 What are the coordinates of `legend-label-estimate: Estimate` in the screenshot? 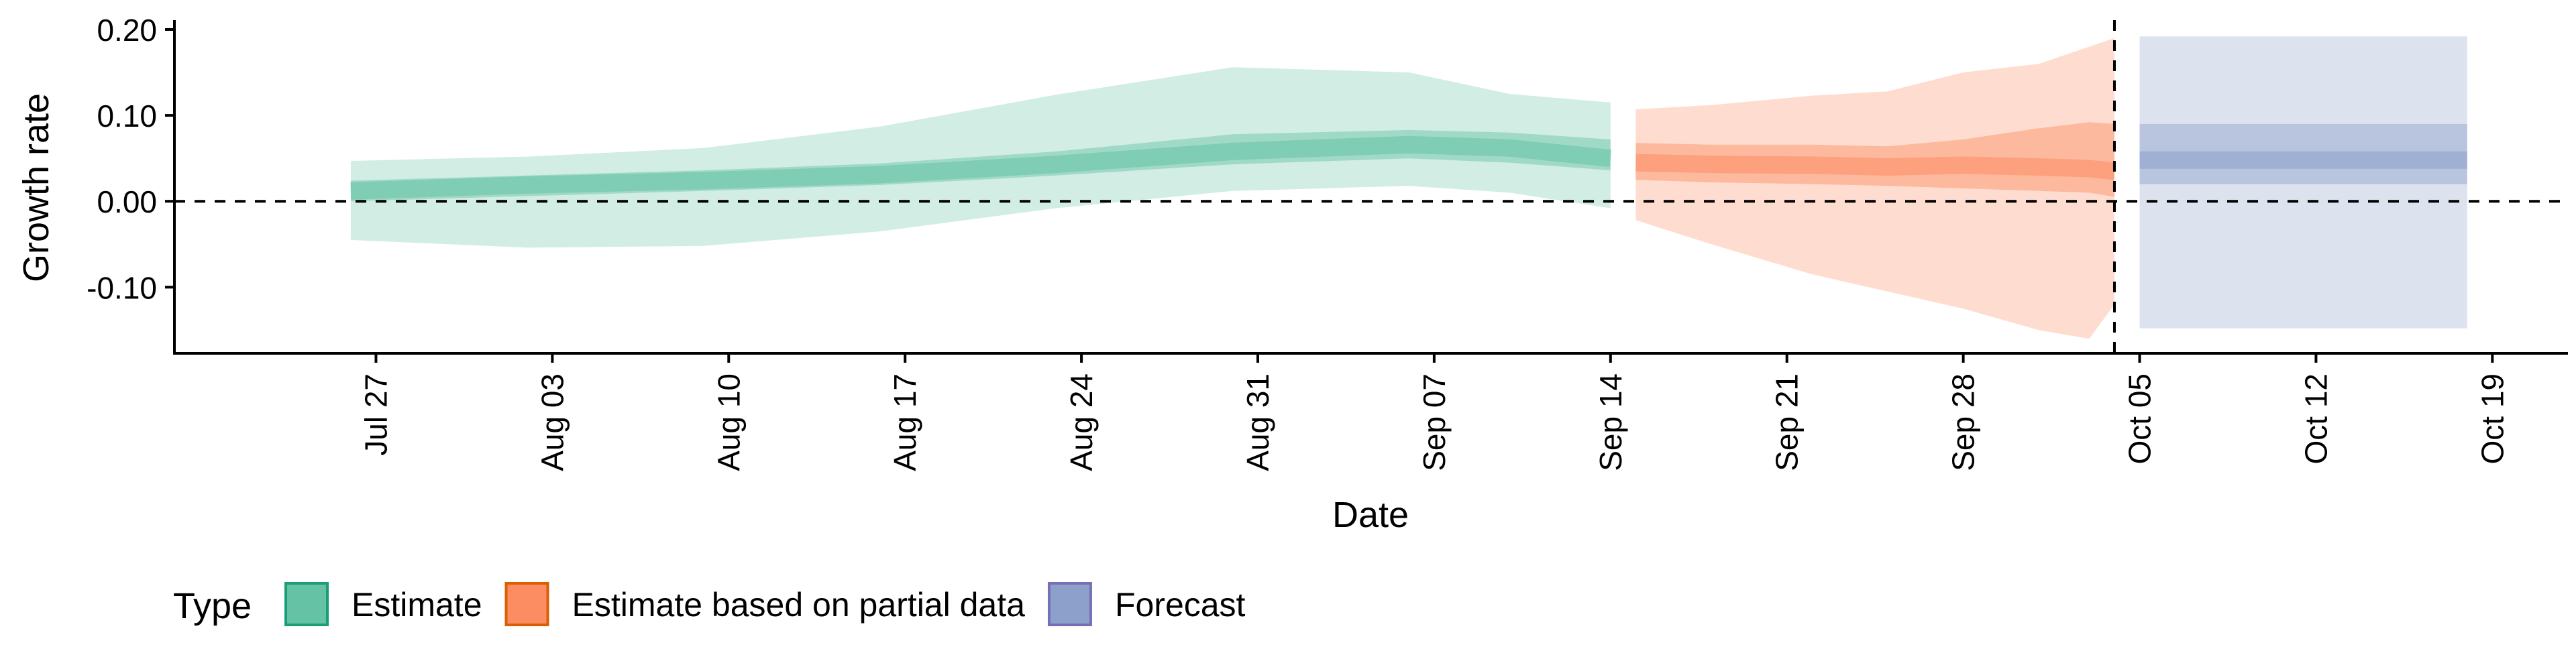 It's located at (417, 605).